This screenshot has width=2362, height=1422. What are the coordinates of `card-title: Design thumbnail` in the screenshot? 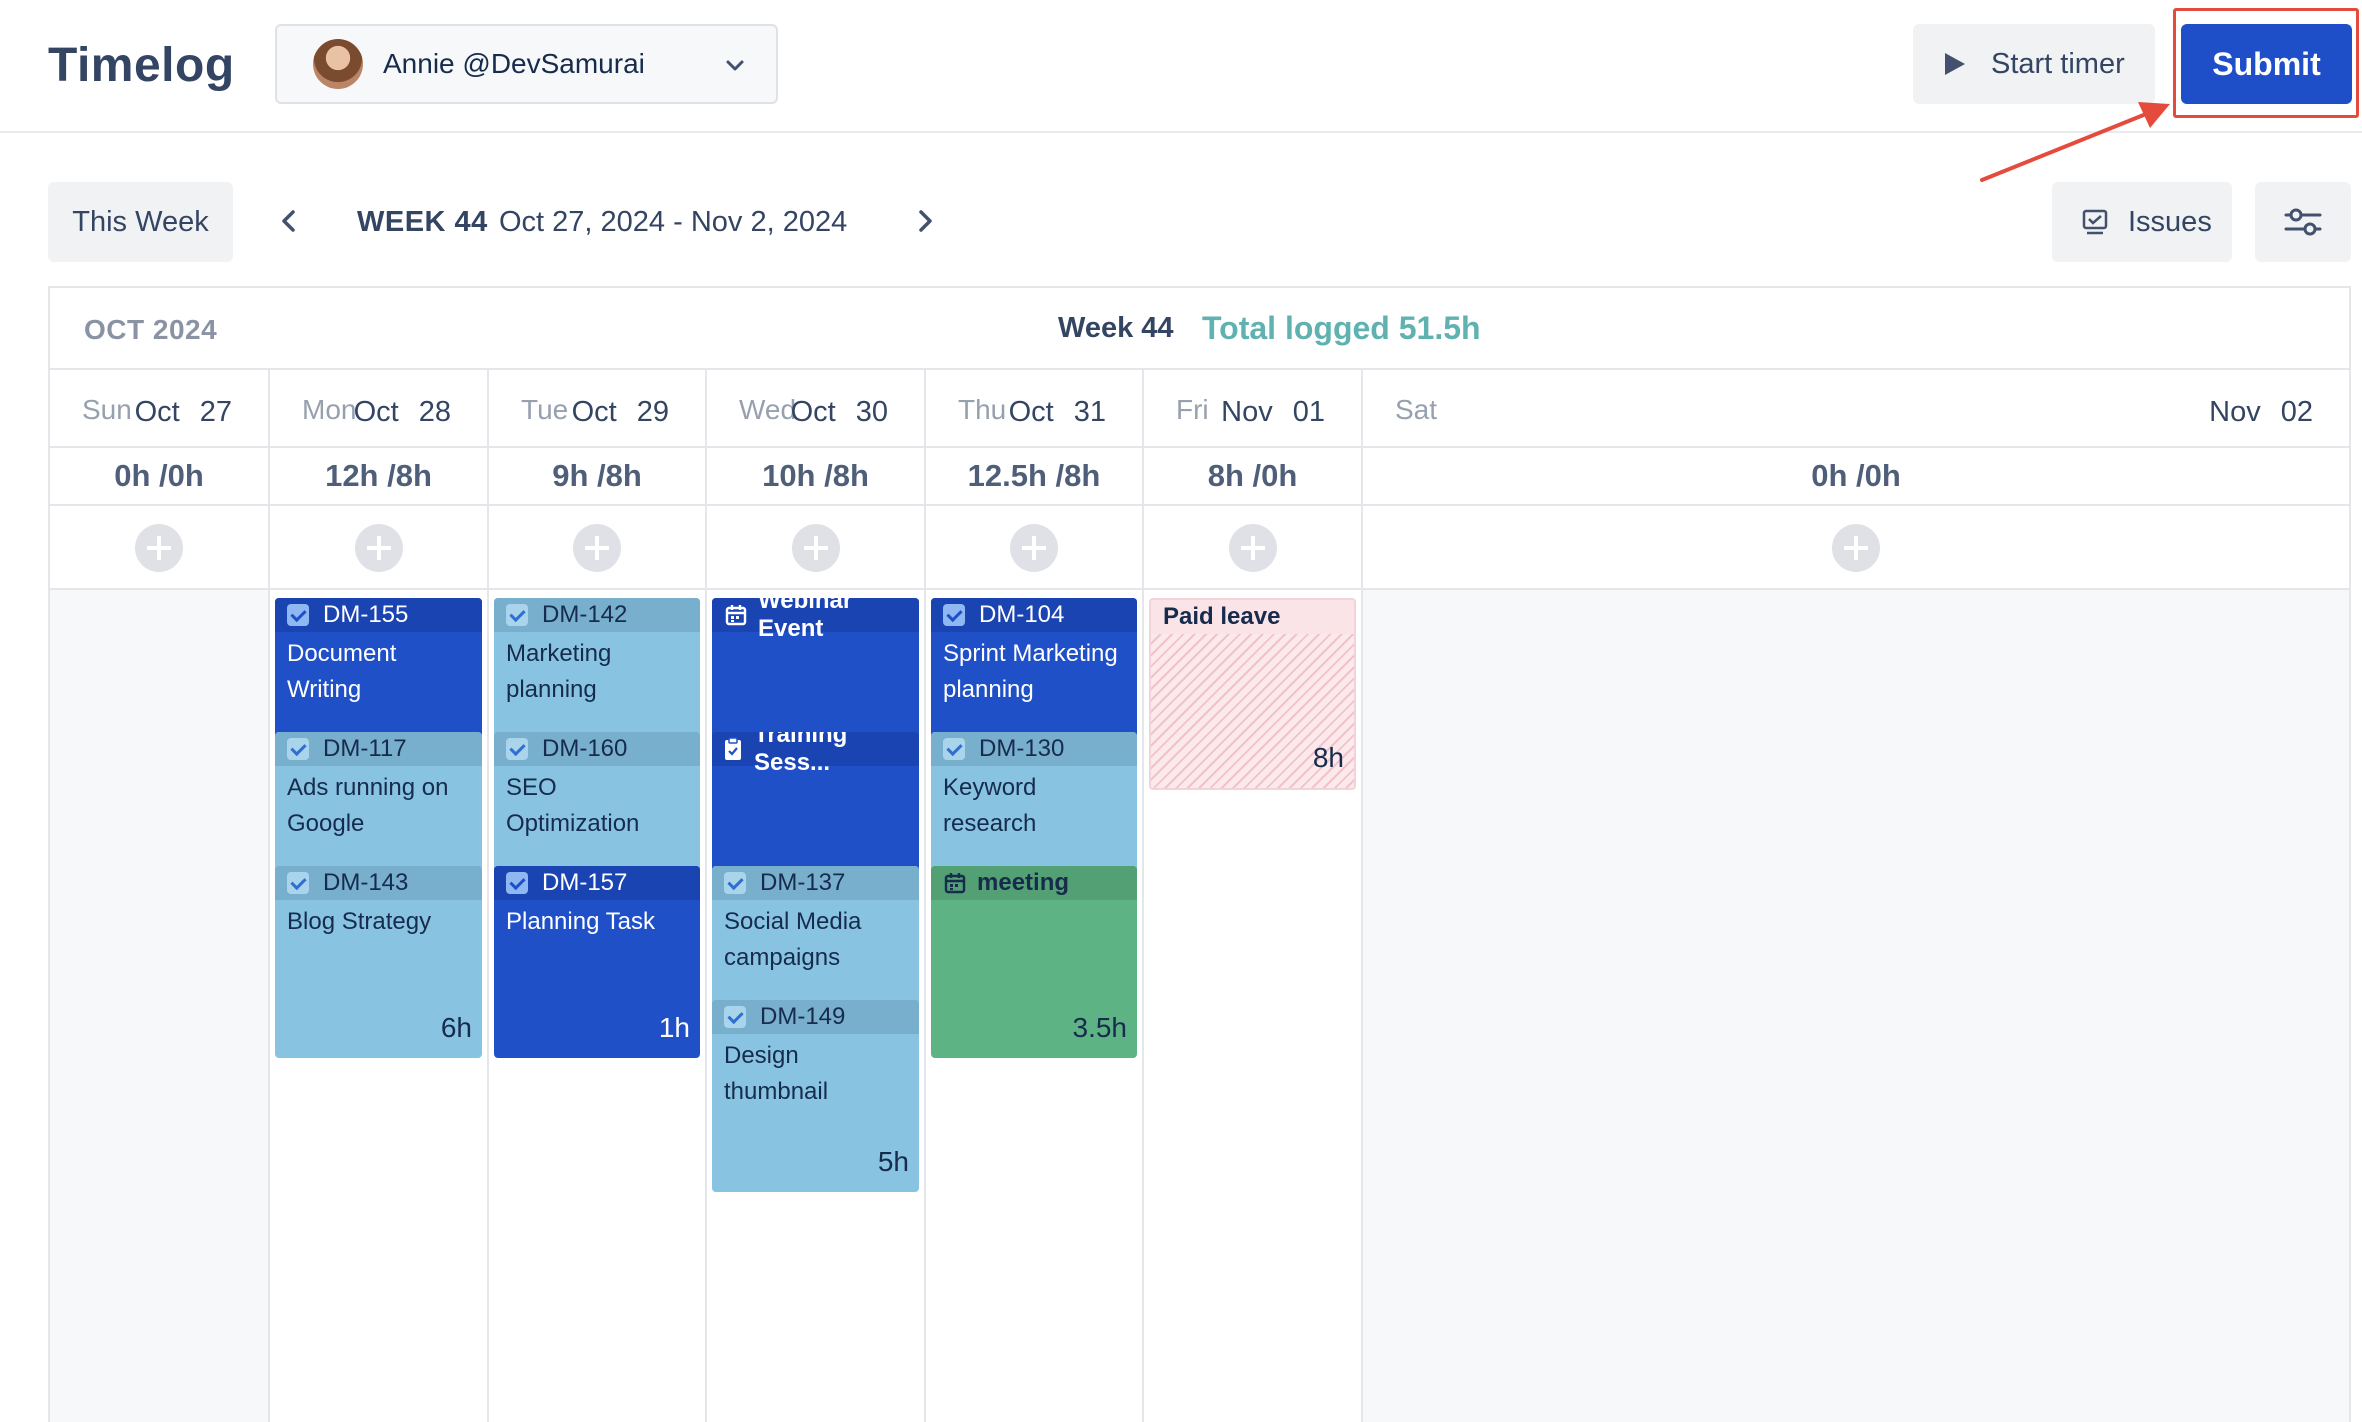 It's located at (776, 1073).